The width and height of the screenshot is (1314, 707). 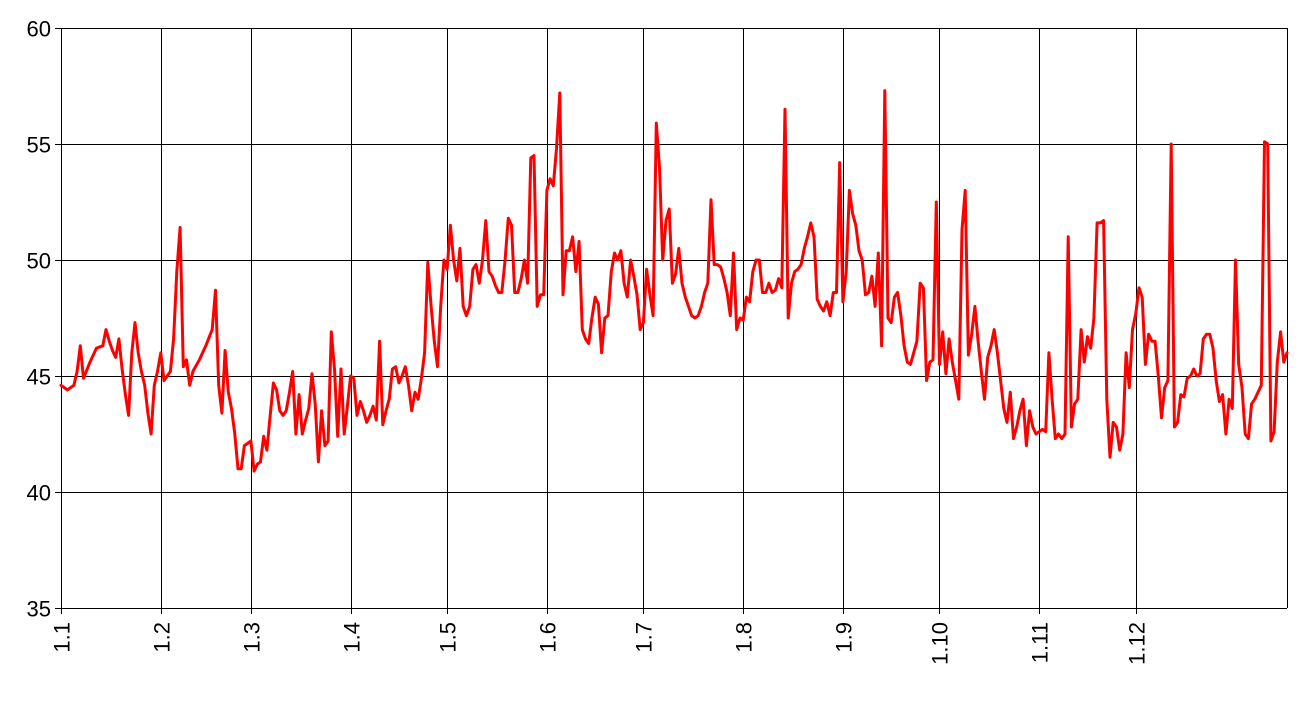 What do you see at coordinates (600, 643) in the screenshot?
I see `x-axis-ticks: 1.1 1.2 1.3 1.4 1.5 1.6 1.7 1.8 1.9 1.10 1.11 1.12` at bounding box center [600, 643].